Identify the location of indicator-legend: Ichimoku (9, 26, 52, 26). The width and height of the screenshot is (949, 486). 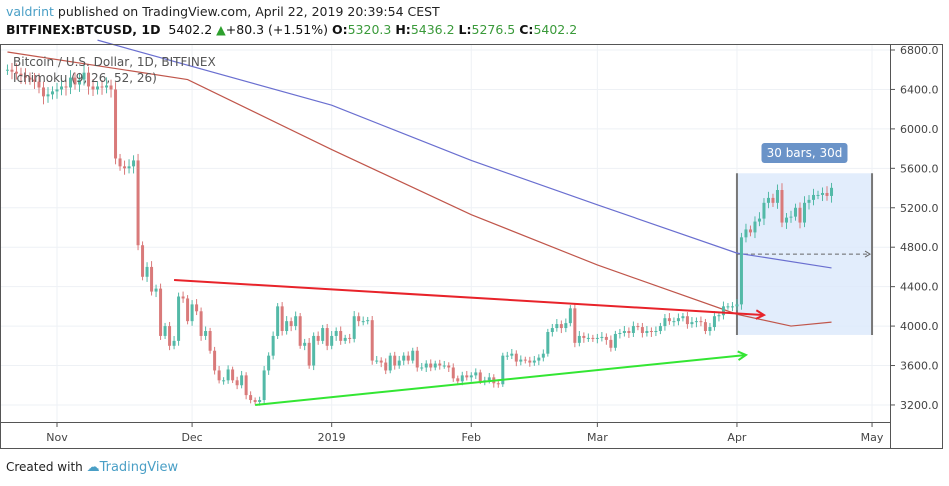
(85, 78).